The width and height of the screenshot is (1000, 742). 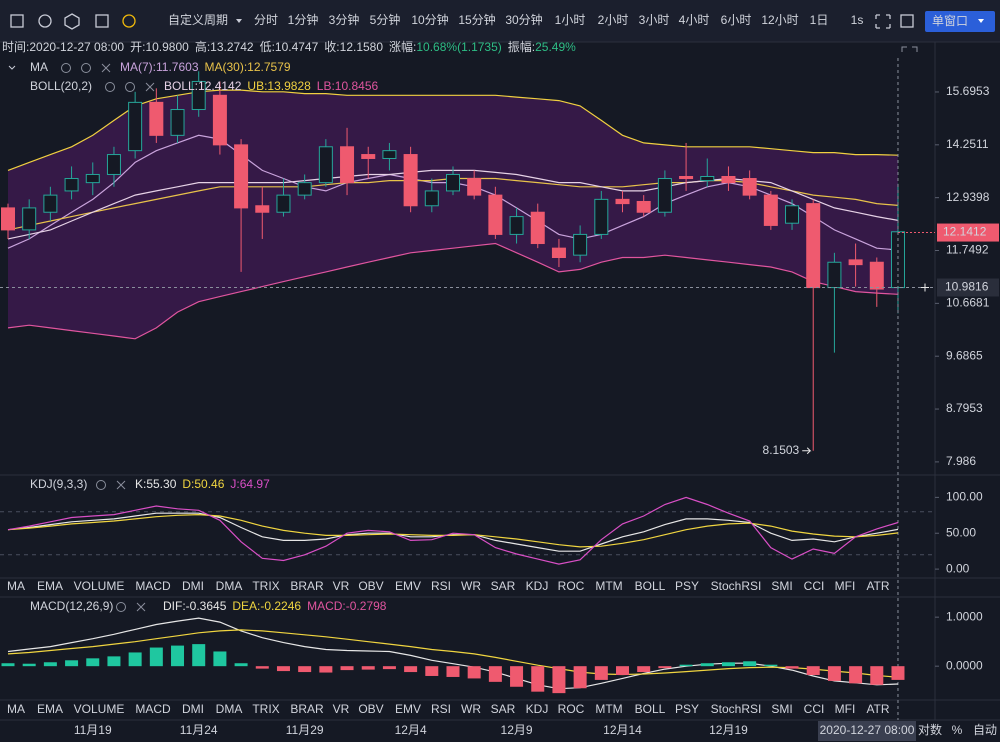 What do you see at coordinates (429, 19) in the screenshot?
I see `period-option: 10分钟` at bounding box center [429, 19].